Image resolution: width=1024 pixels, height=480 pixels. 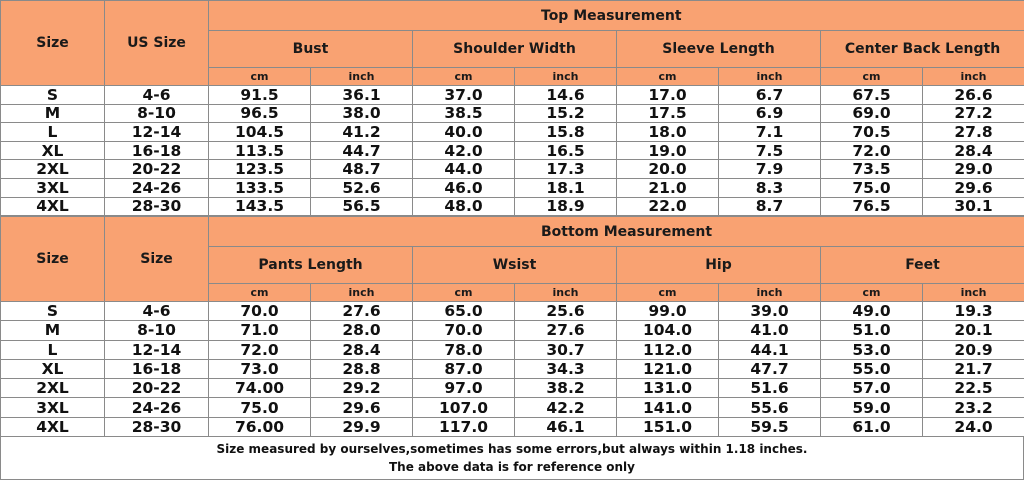 I want to click on value-cell: 70.0, so click(x=259, y=311).